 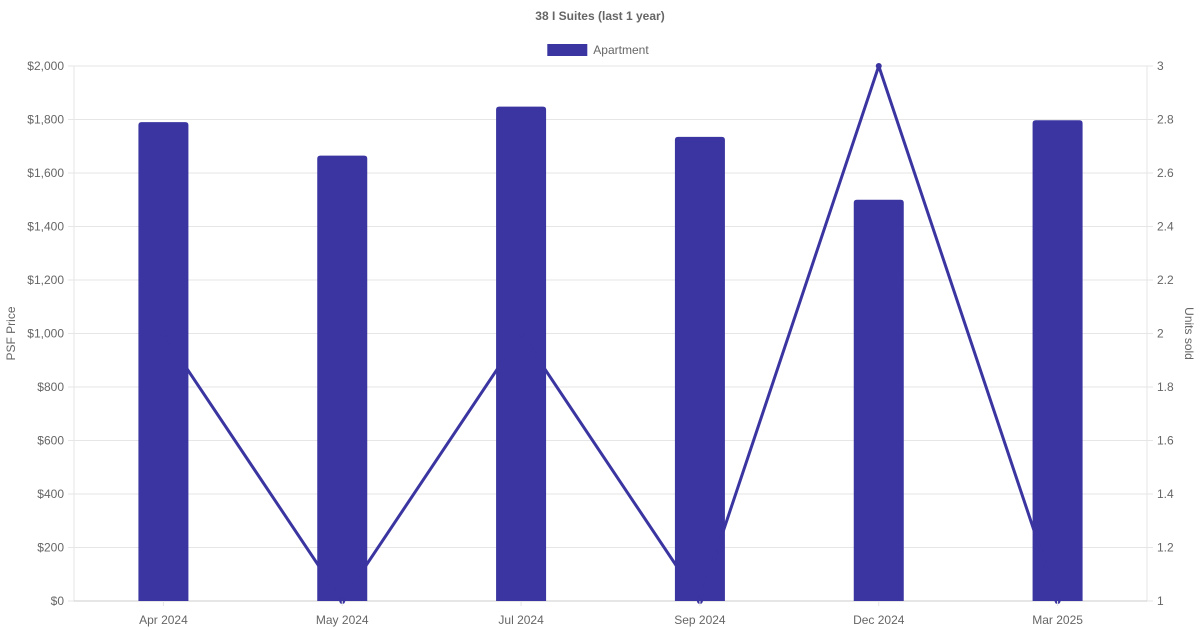 I want to click on y-left-tick-label: $400, so click(x=50, y=494).